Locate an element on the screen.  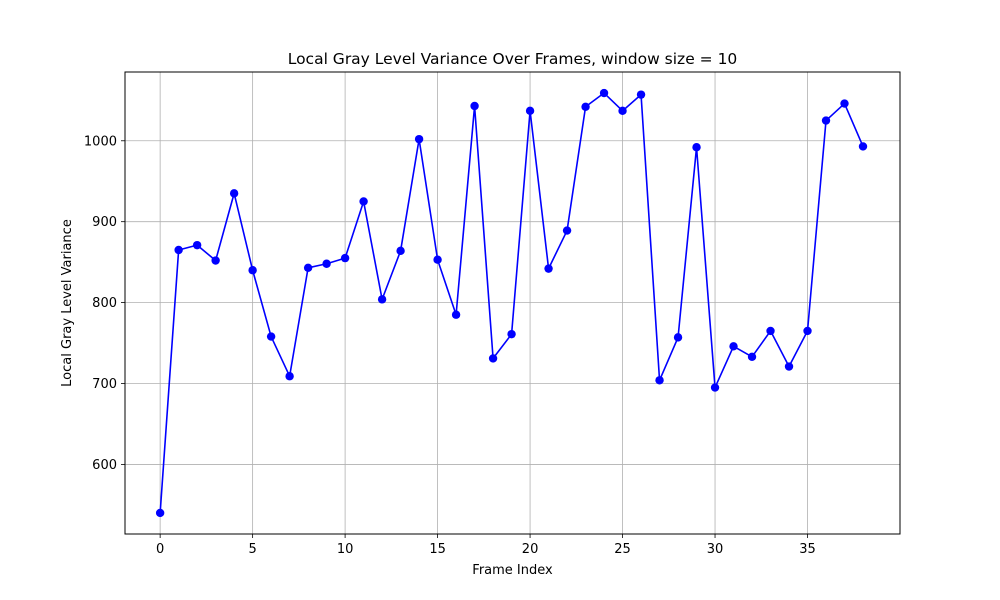
y-tick-label: 900 is located at coordinates (104, 222).